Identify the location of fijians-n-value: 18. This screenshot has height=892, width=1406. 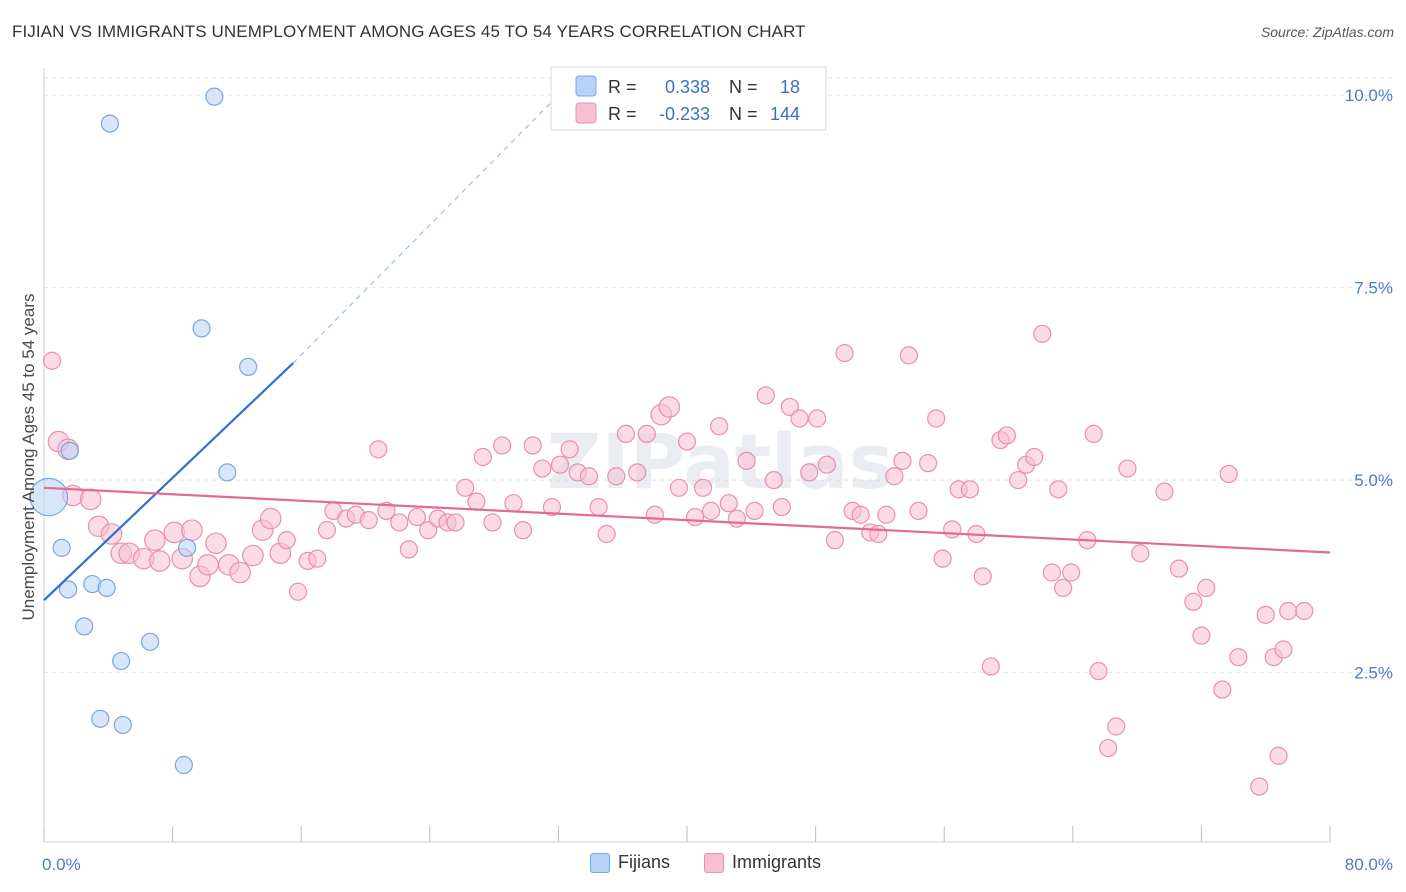
(790, 87).